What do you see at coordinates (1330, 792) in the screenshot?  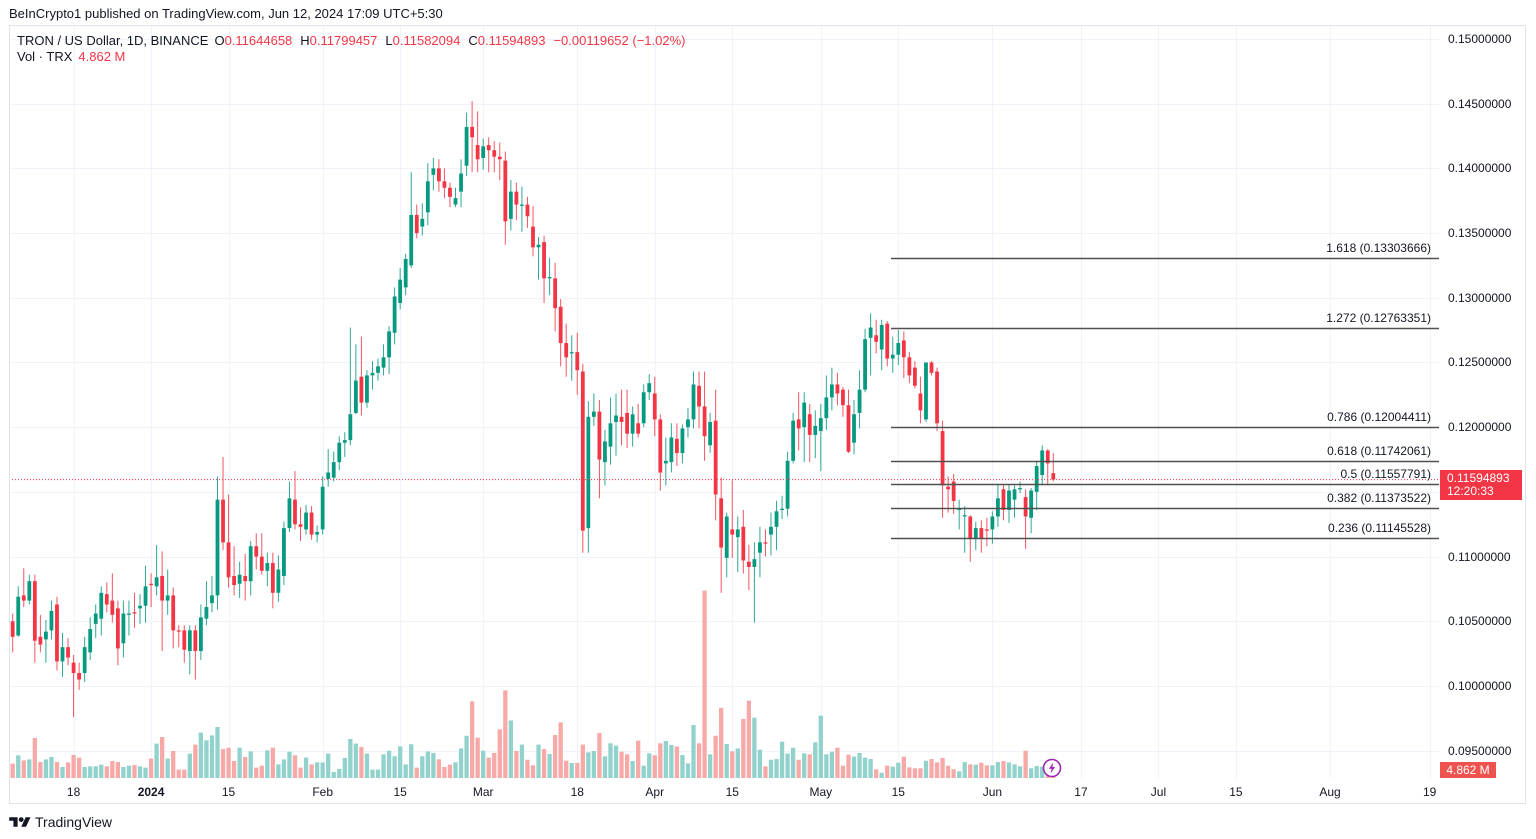 I see `time-axis-label: Aug` at bounding box center [1330, 792].